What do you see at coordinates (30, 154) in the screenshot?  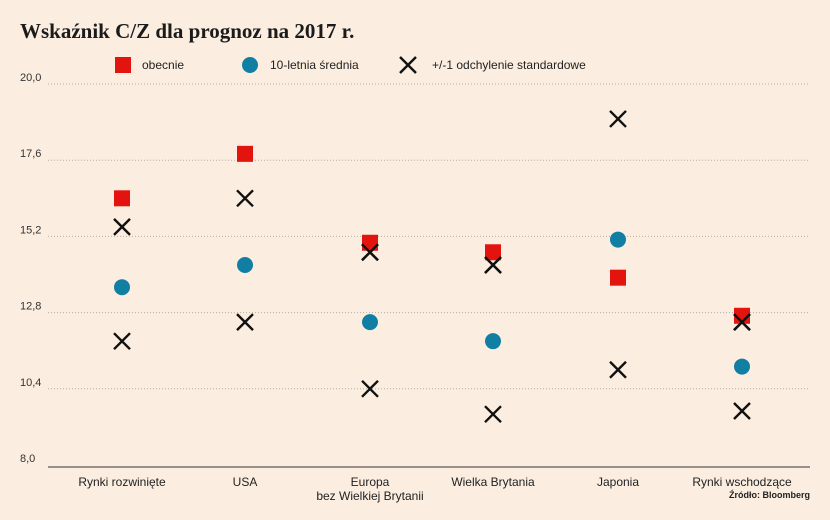 I see `y-tick-label: 17,6` at bounding box center [30, 154].